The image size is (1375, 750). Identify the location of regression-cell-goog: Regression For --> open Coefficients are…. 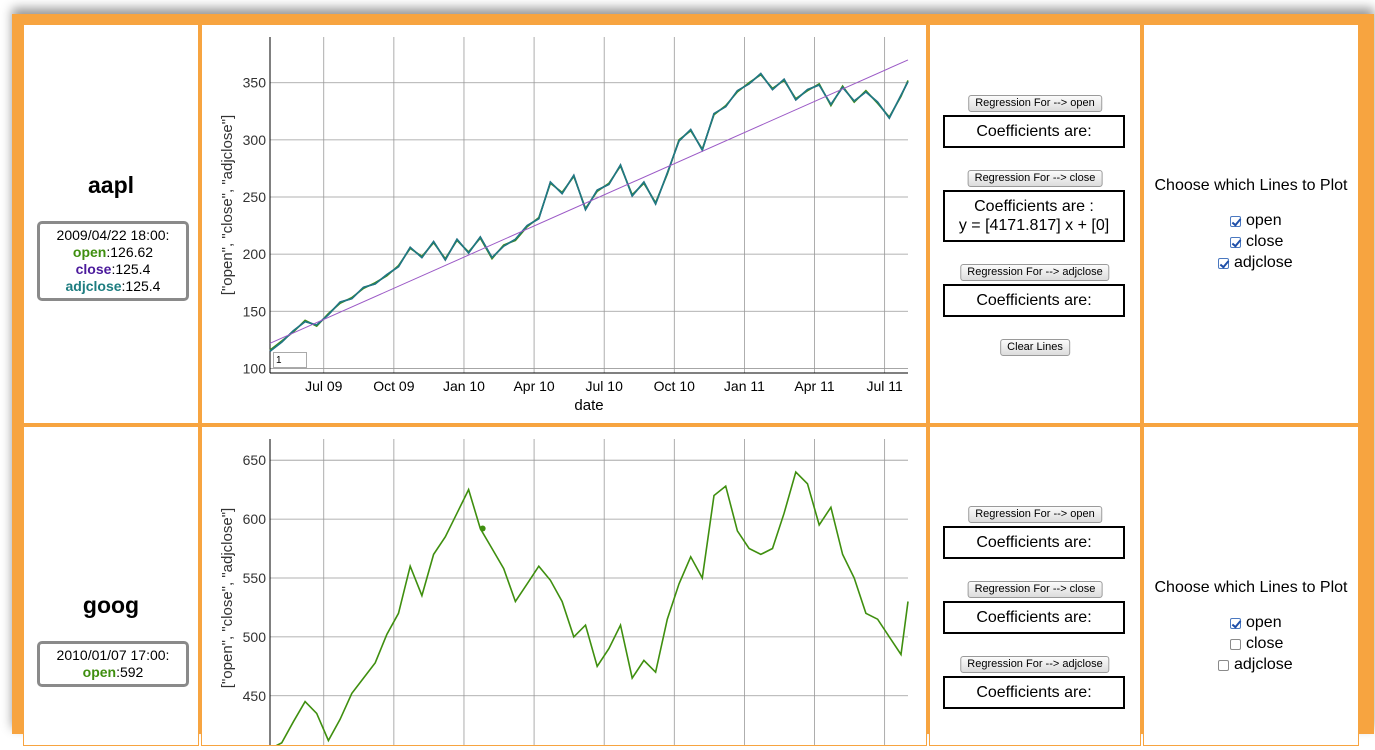
(1035, 586).